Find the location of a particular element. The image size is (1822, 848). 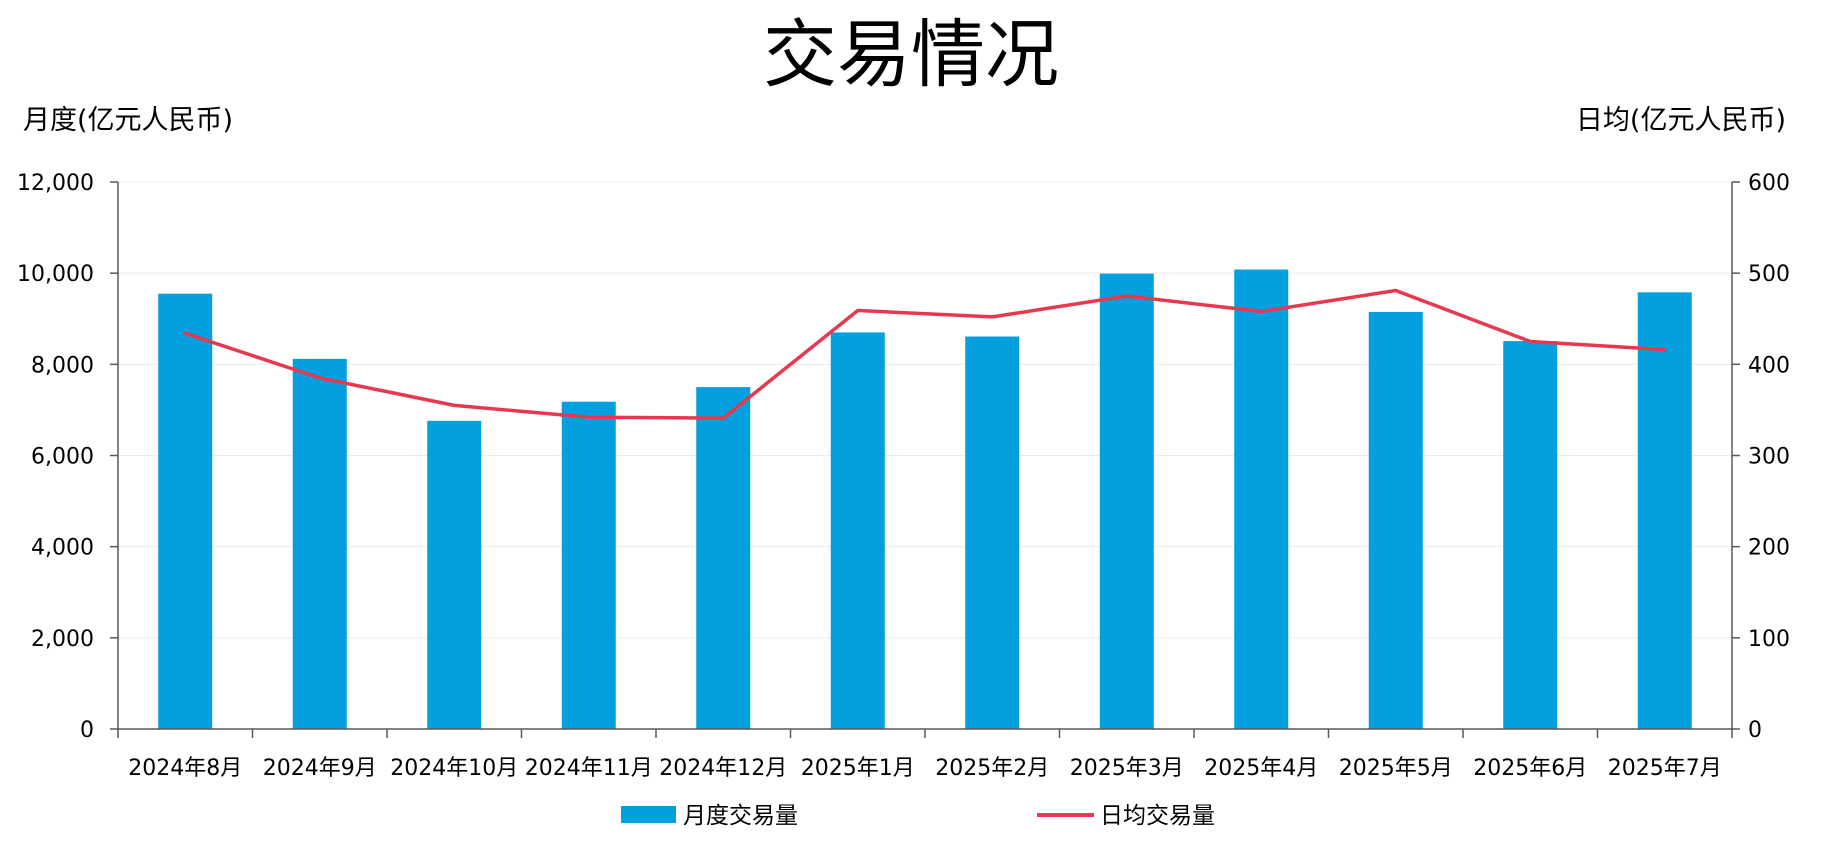

left-tick-label: 4,000 is located at coordinates (62, 548).